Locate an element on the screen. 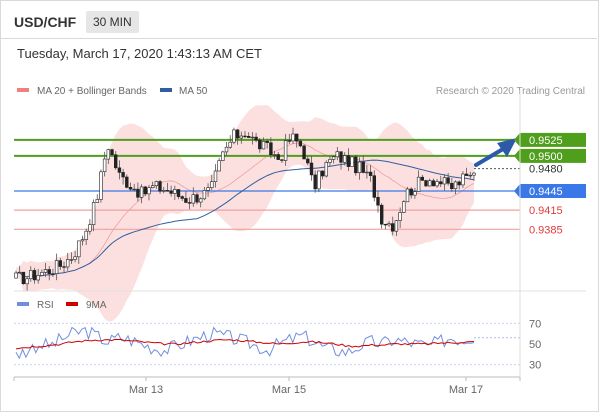  timeframe-badge: 30 MIN is located at coordinates (112, 22).